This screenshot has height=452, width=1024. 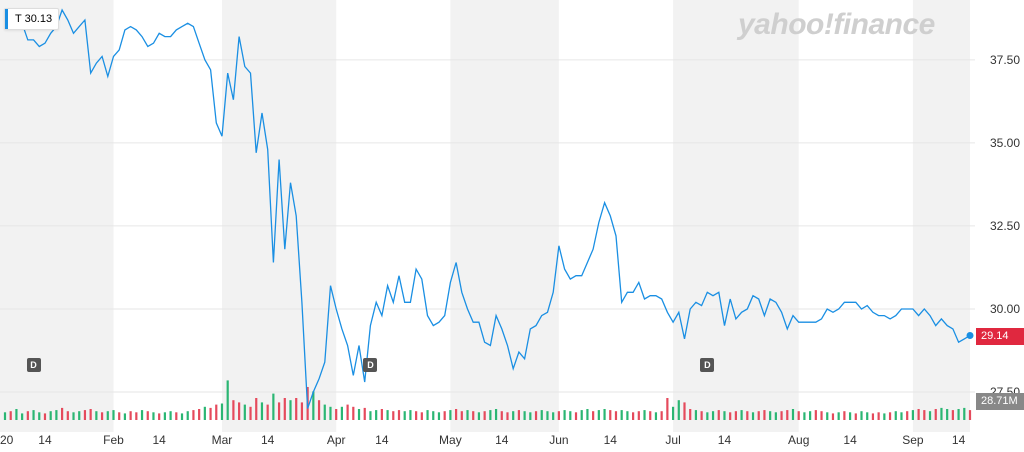 What do you see at coordinates (1005, 60) in the screenshot?
I see `y-tick-label: 37.50` at bounding box center [1005, 60].